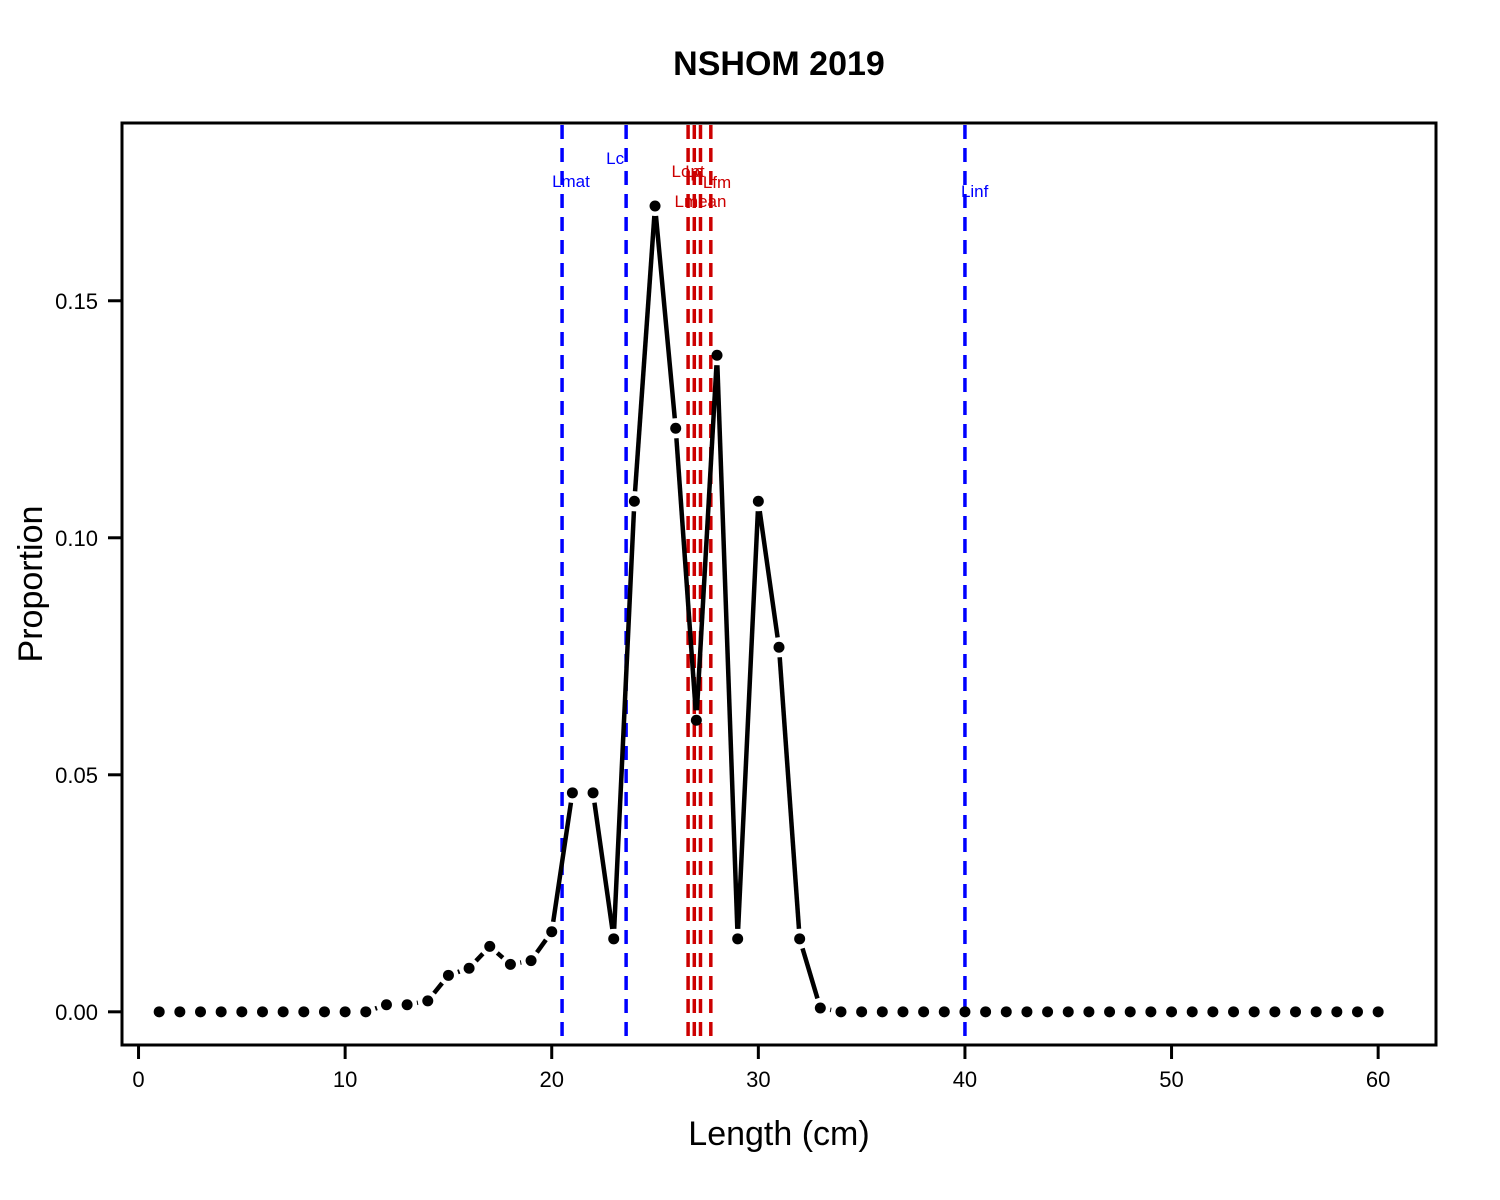  Describe the element at coordinates (688, 171) in the screenshot. I see `reference-line-label: Lopt` at that location.